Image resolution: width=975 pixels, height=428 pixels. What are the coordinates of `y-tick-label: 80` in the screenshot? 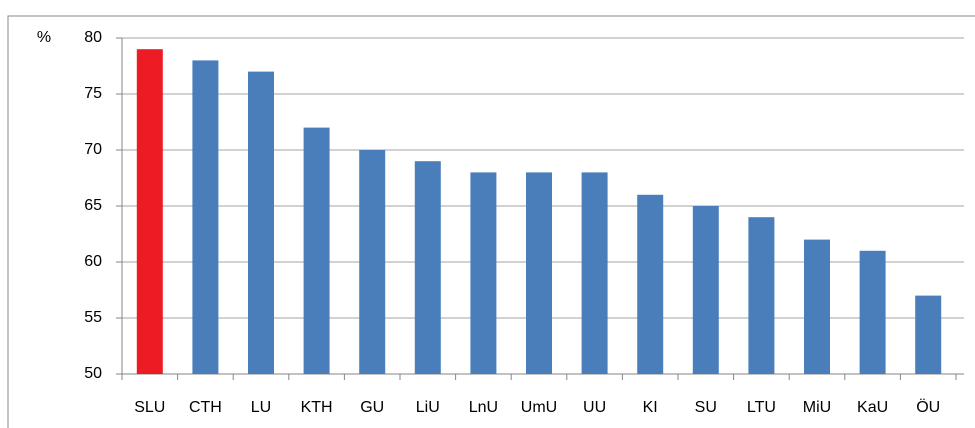 It's located at (93, 37).